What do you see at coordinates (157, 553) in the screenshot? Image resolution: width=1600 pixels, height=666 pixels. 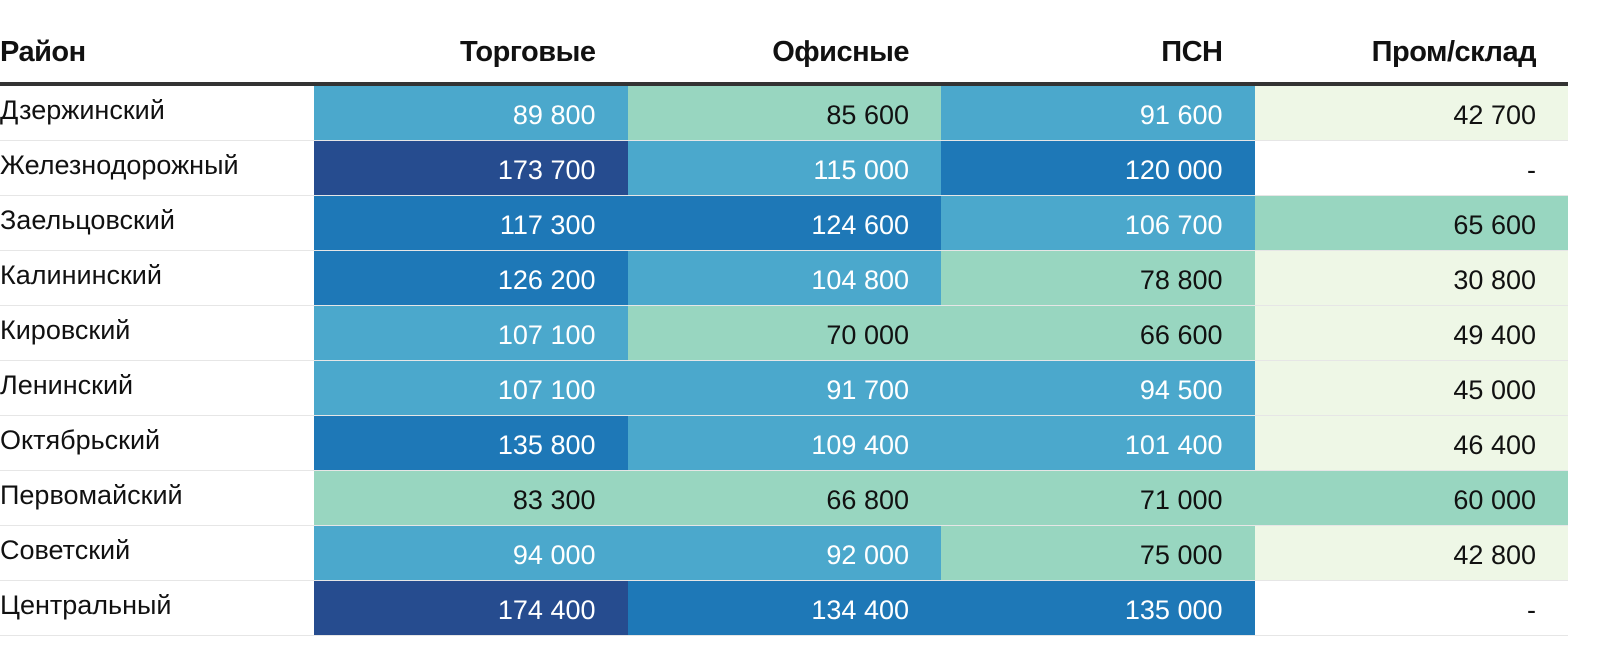 I see `district-name-cell: Советский` at bounding box center [157, 553].